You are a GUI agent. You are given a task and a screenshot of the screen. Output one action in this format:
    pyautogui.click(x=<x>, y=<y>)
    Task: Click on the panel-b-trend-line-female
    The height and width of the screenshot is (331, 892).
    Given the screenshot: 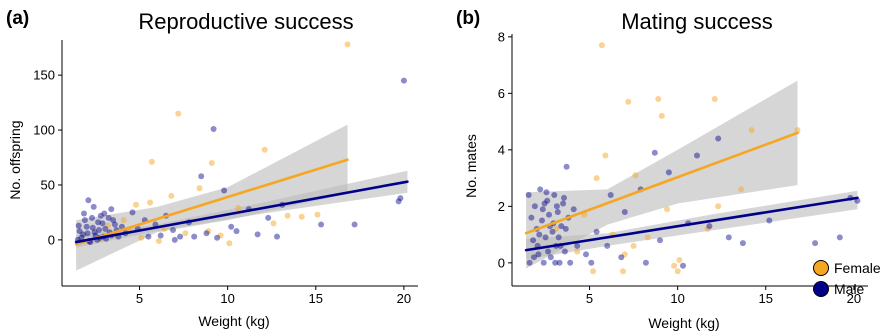 What is the action you would take?
    pyautogui.click(x=661, y=183)
    